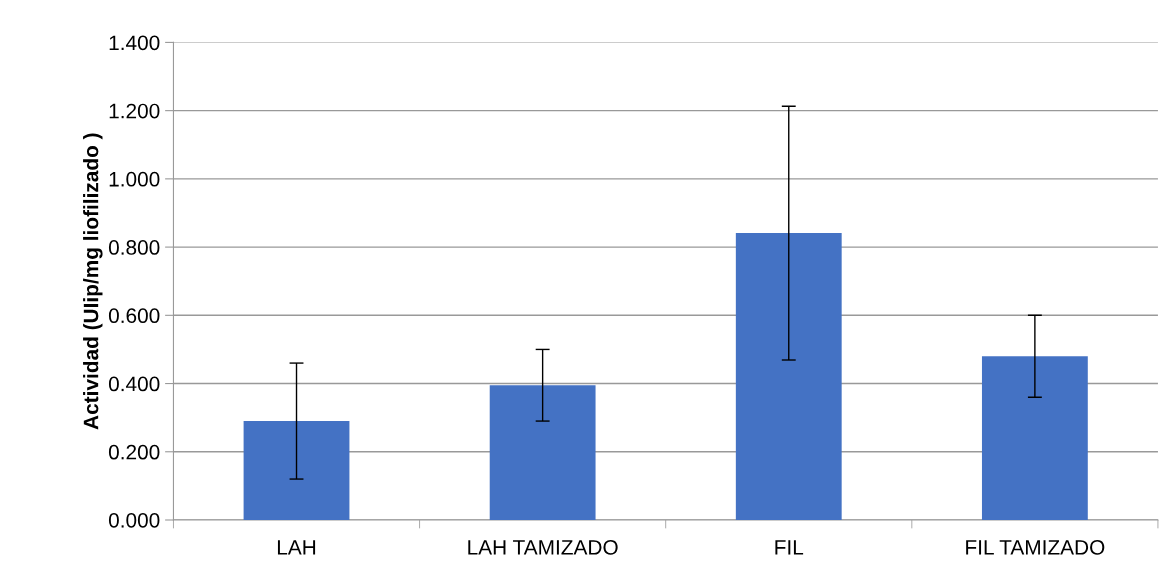 This screenshot has width=1172, height=581. I want to click on y-tick-label: 0.000, so click(134, 520).